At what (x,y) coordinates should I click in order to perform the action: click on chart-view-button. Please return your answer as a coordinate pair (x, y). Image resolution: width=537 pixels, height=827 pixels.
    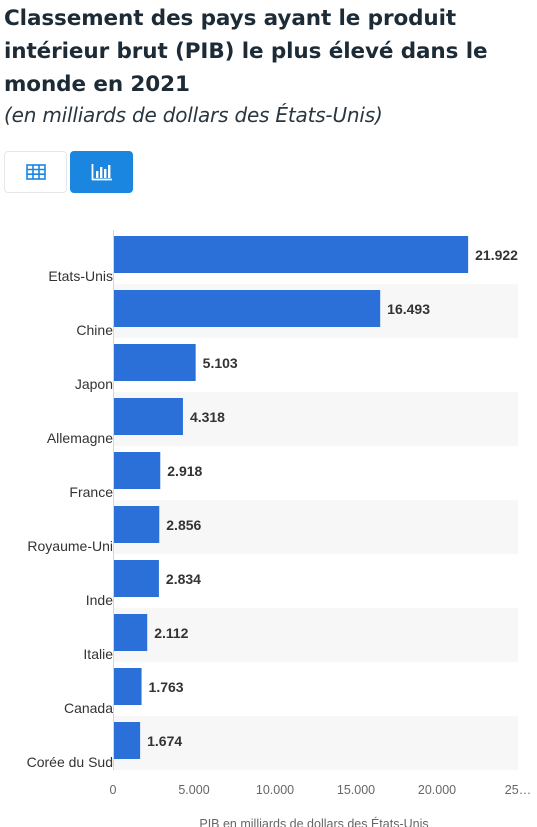
    Looking at the image, I should click on (101, 172).